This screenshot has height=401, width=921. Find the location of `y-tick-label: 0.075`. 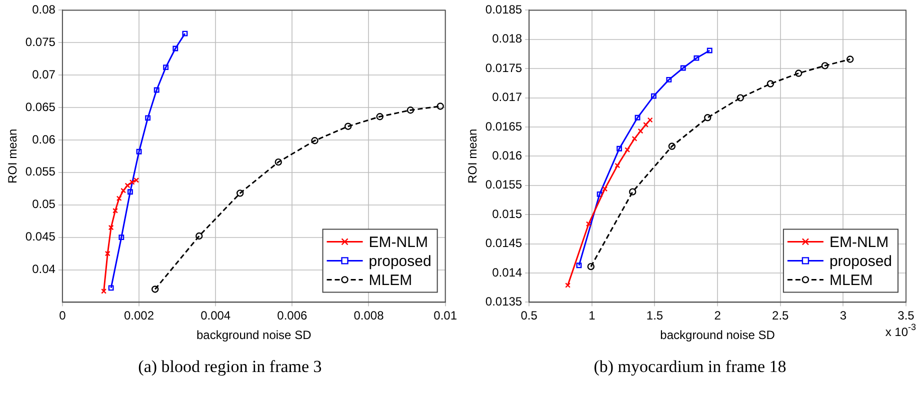

y-tick-label: 0.075 is located at coordinates (40, 41).